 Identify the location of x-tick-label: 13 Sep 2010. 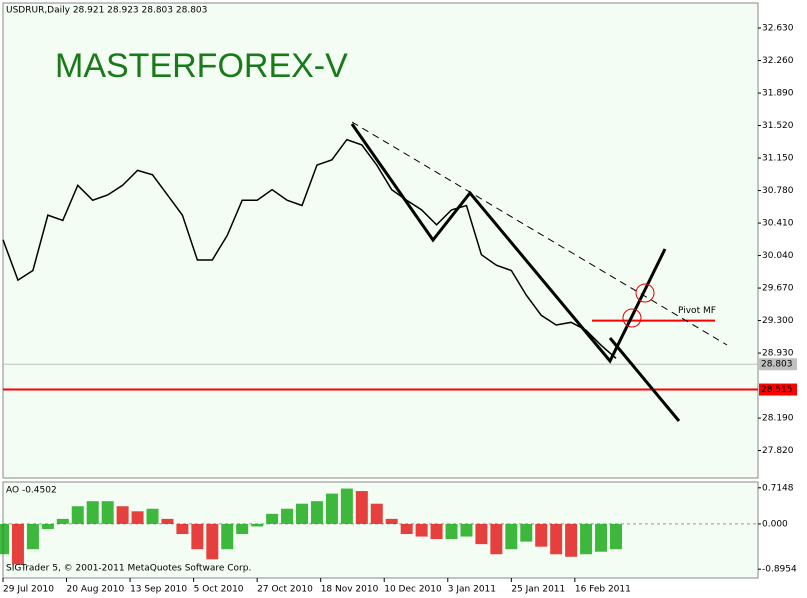
(158, 590).